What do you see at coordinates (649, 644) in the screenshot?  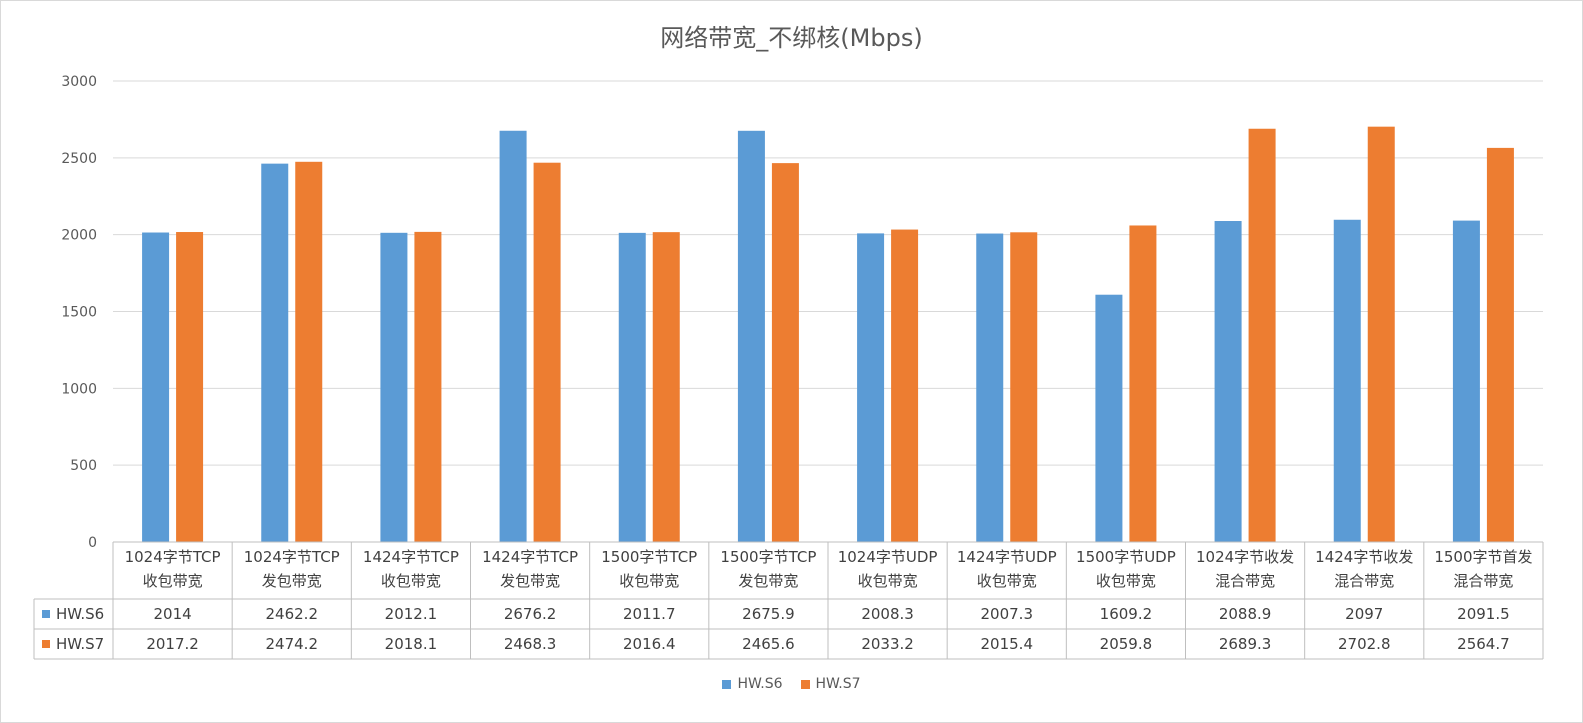 I see `table-value-cell: 2016.4` at bounding box center [649, 644].